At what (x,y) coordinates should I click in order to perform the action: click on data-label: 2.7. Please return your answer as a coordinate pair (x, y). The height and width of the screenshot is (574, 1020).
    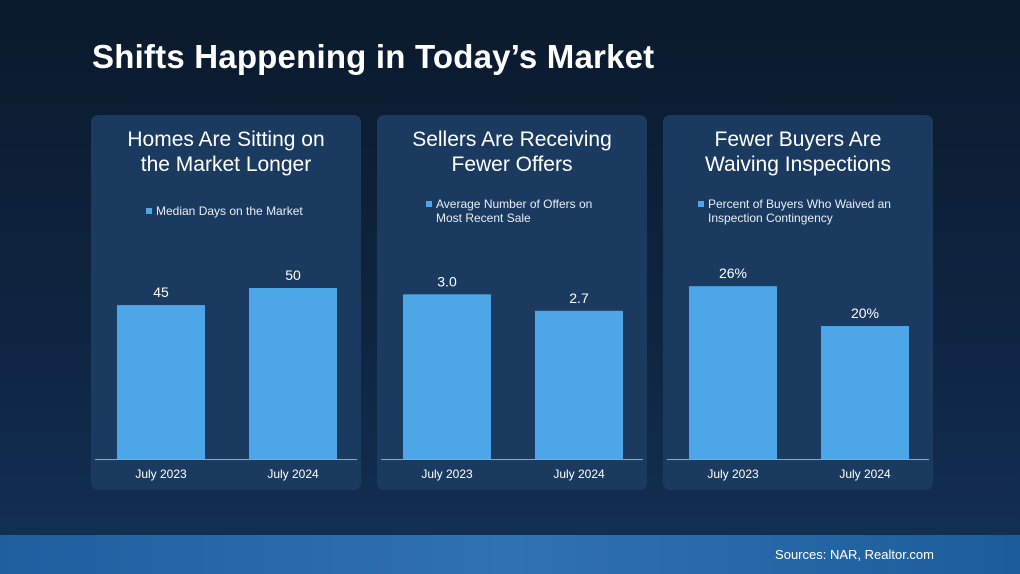
    Looking at the image, I should click on (579, 298).